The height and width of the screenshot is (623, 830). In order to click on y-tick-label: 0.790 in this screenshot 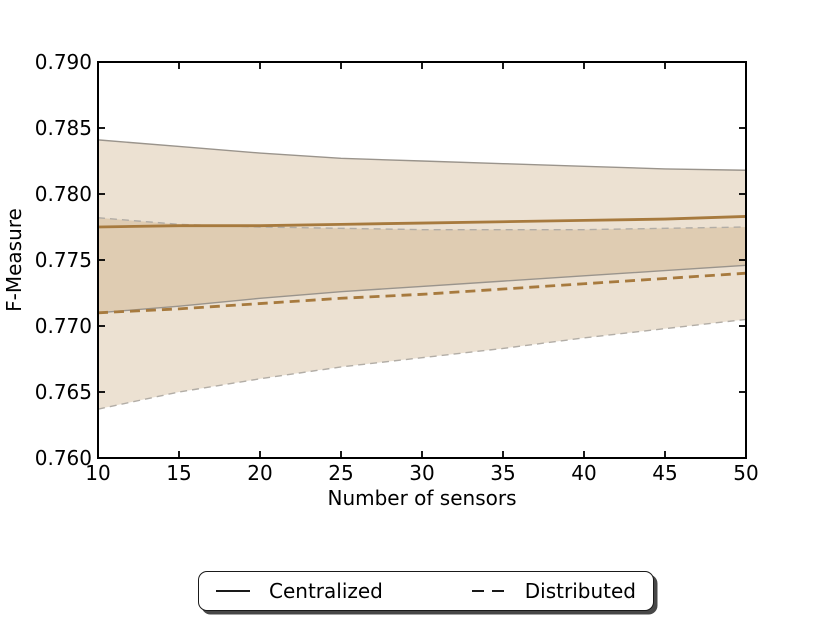, I will do `click(63, 62)`.